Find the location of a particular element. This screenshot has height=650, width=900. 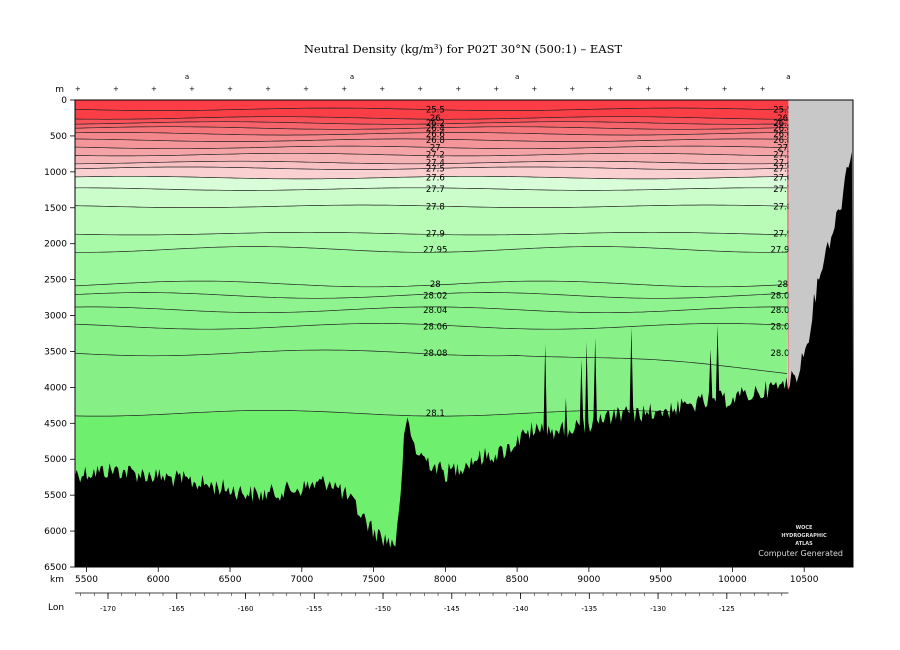

x-tick-label: 9500 is located at coordinates (660, 580).